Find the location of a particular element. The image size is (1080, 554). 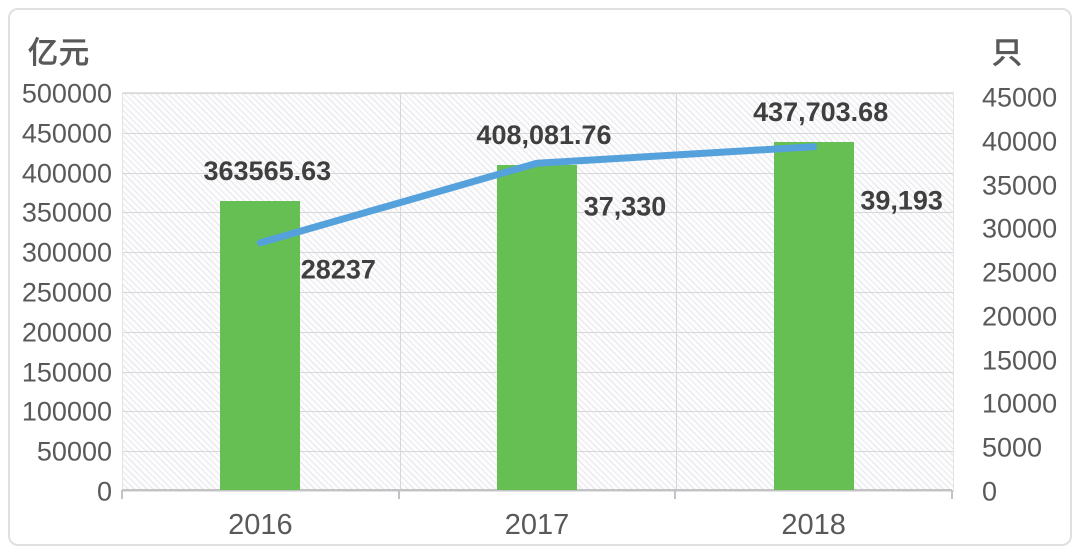

left-axis-tick-label: 50000 is located at coordinates (74, 451).